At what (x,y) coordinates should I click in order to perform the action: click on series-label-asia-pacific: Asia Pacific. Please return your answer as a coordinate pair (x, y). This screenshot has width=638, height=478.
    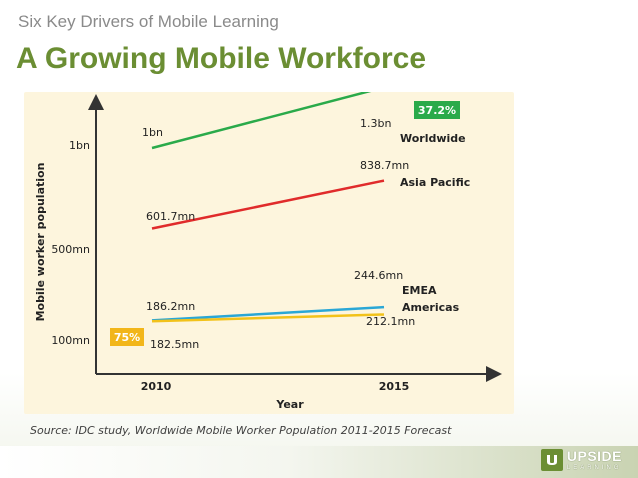
    Looking at the image, I should click on (435, 182).